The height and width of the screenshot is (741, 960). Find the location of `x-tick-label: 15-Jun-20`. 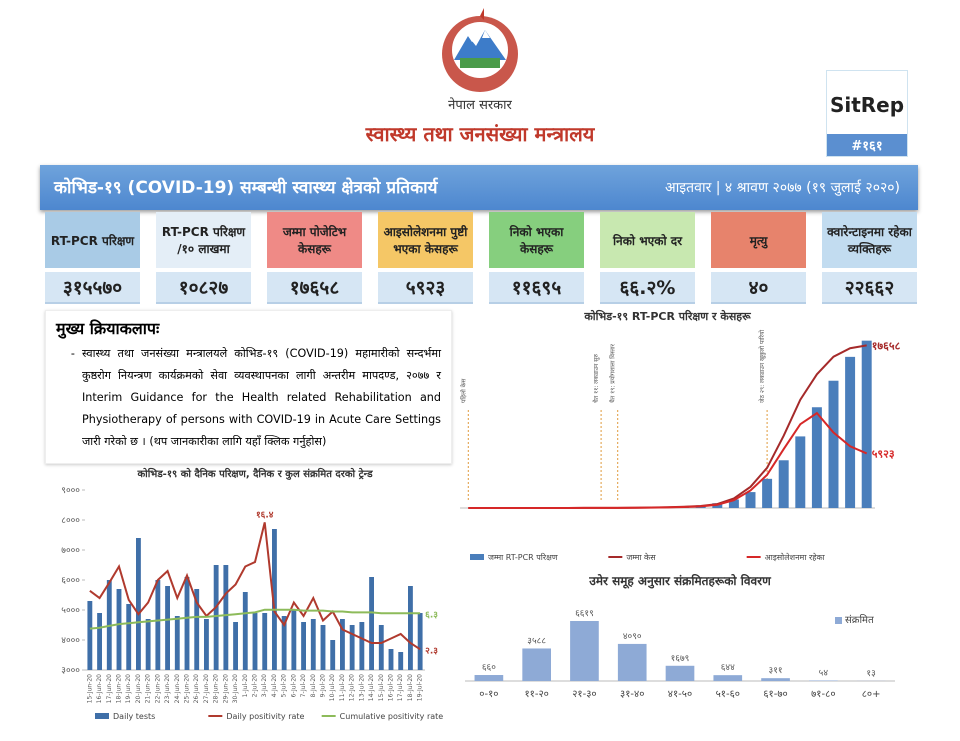

x-tick-label: 15-Jun-20 is located at coordinates (89, 688).